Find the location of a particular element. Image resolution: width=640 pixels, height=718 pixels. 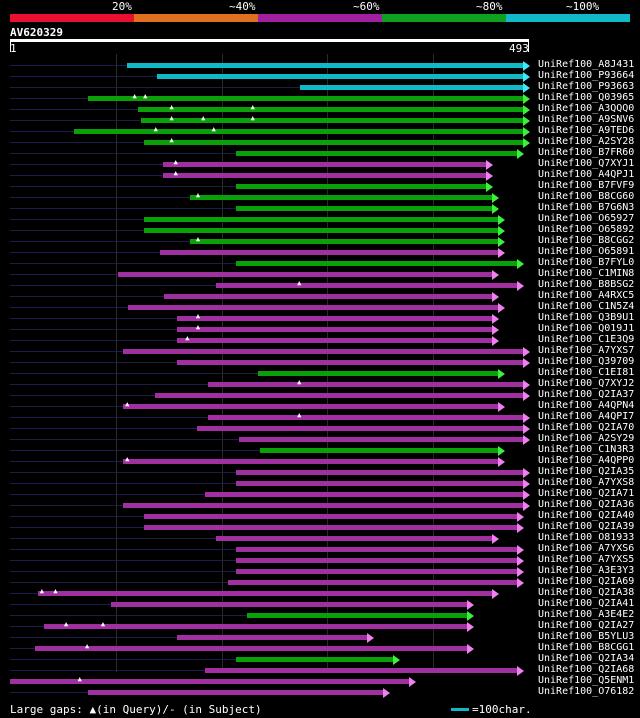

hit-row: UniRef100_A7YXS5 is located at coordinates (320, 560).